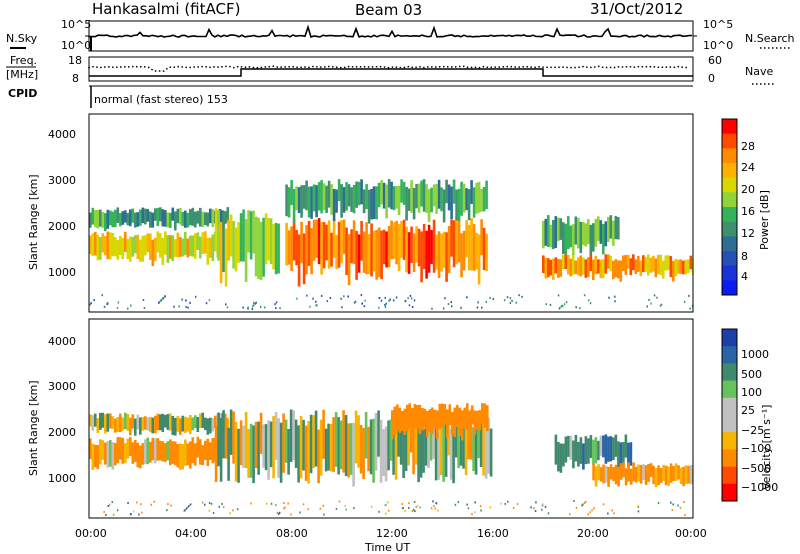  Describe the element at coordinates (292, 533) in the screenshot. I see `time-tick: 08:00` at that location.